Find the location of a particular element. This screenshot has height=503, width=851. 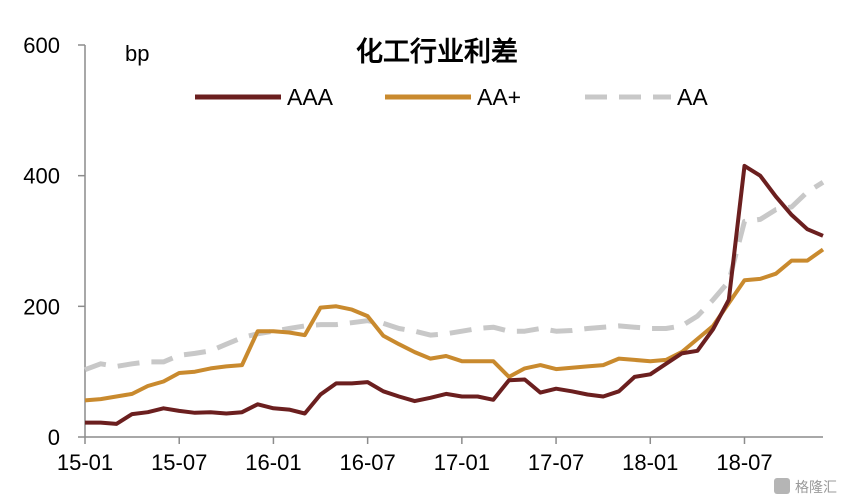

y-ticks: 0 200 400 600 is located at coordinates (54, 241).